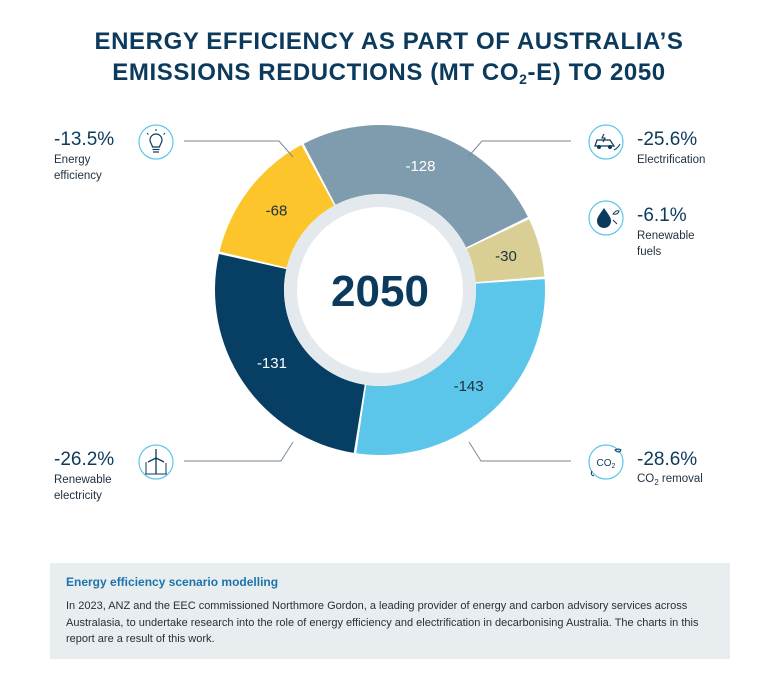 This screenshot has width=778, height=677. Describe the element at coordinates (389, 41) in the screenshot. I see `title-line-1: ENERGY EFFICIENCY AS PART OF AUSTRALIA’S` at that location.